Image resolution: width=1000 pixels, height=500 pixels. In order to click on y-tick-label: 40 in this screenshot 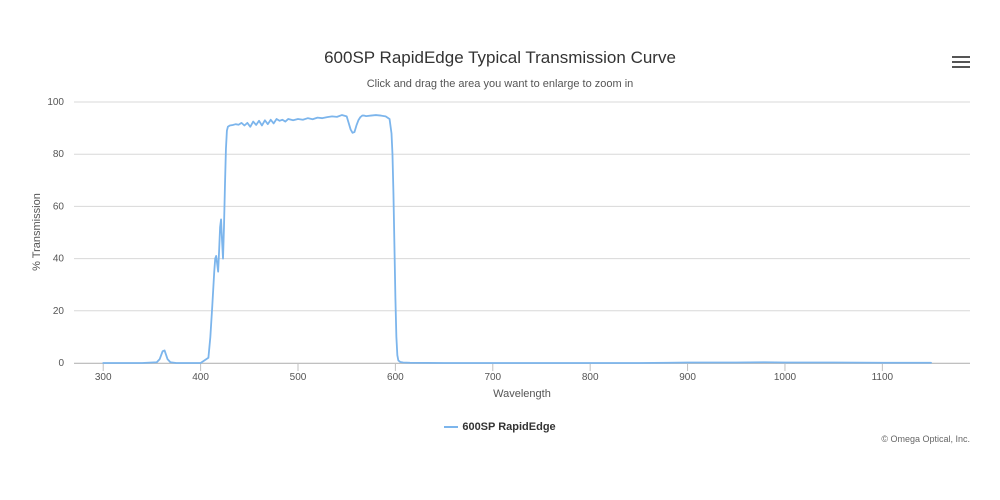, I will do `click(59, 259)`.